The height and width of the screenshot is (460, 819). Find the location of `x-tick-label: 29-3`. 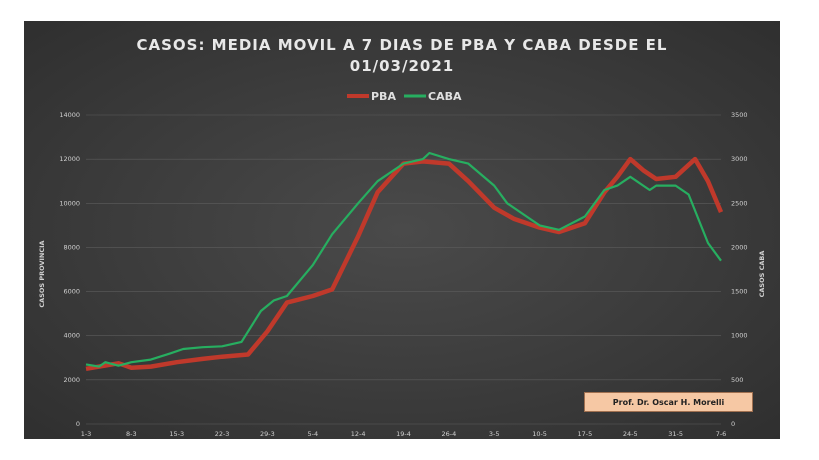

x-tick-label: 29-3 is located at coordinates (267, 434).